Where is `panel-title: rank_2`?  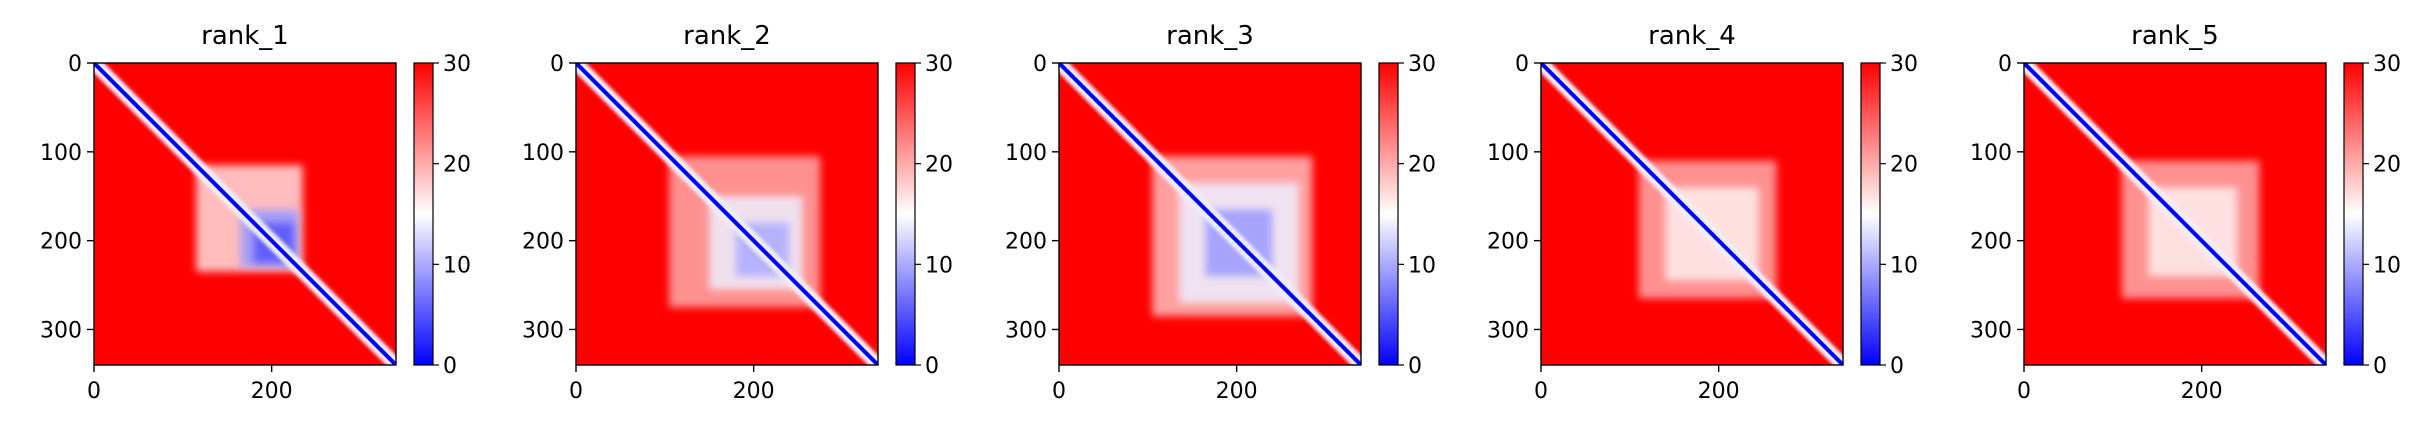
panel-title: rank_2 is located at coordinates (727, 36).